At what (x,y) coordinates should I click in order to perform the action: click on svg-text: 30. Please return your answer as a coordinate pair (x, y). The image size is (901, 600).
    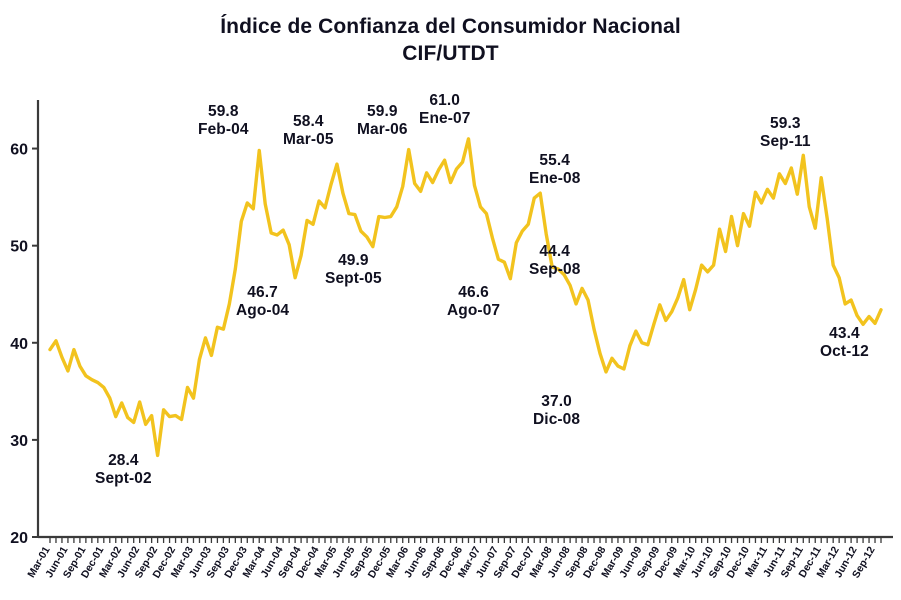
    Looking at the image, I should click on (19, 441).